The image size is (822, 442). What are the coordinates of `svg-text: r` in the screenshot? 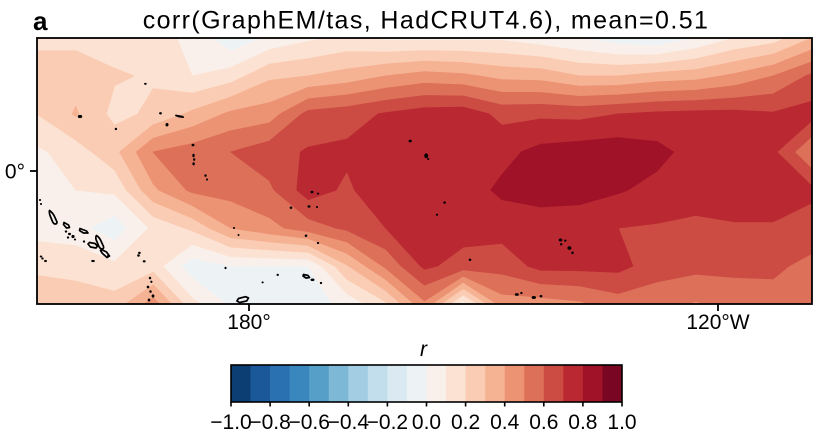 It's located at (424, 349).